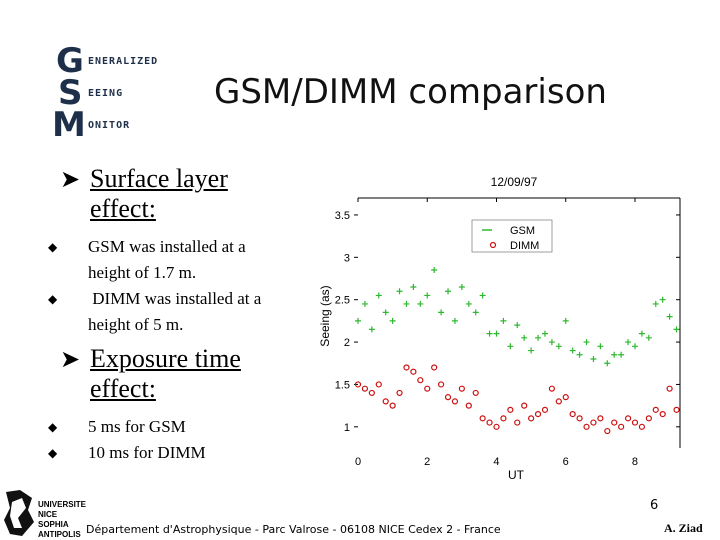 The height and width of the screenshot is (540, 720). I want to click on chart-legend: GSM DIMM, so click(512, 236).